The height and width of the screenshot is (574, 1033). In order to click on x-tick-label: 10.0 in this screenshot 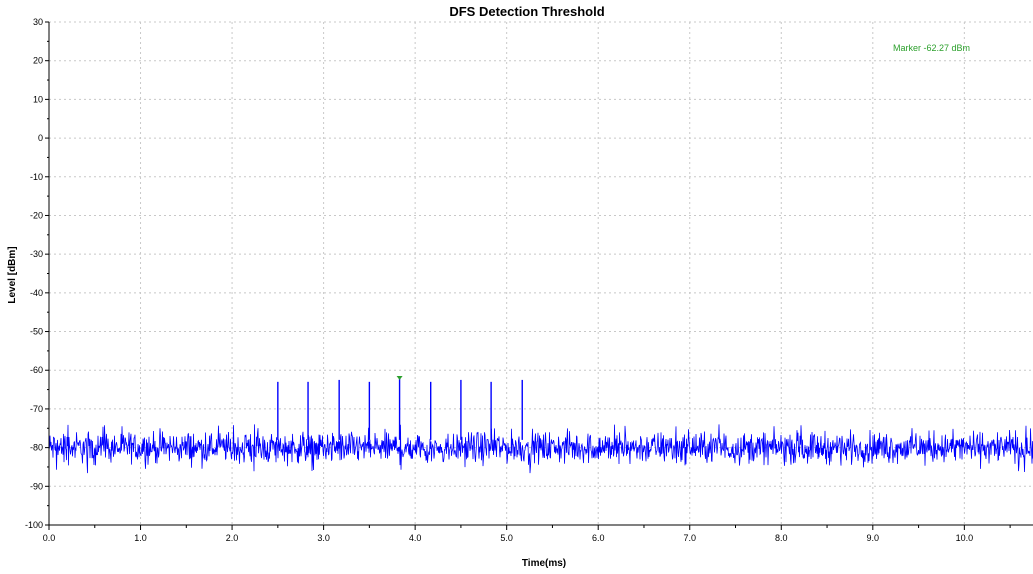, I will do `click(965, 538)`.